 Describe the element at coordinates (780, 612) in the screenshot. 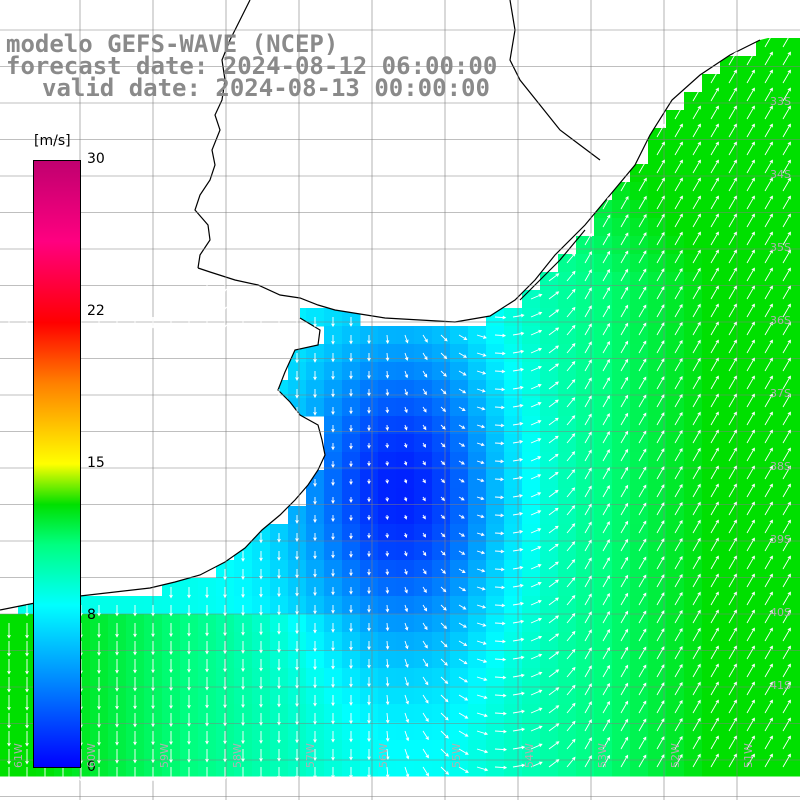

I see `lat-label: 40S` at that location.